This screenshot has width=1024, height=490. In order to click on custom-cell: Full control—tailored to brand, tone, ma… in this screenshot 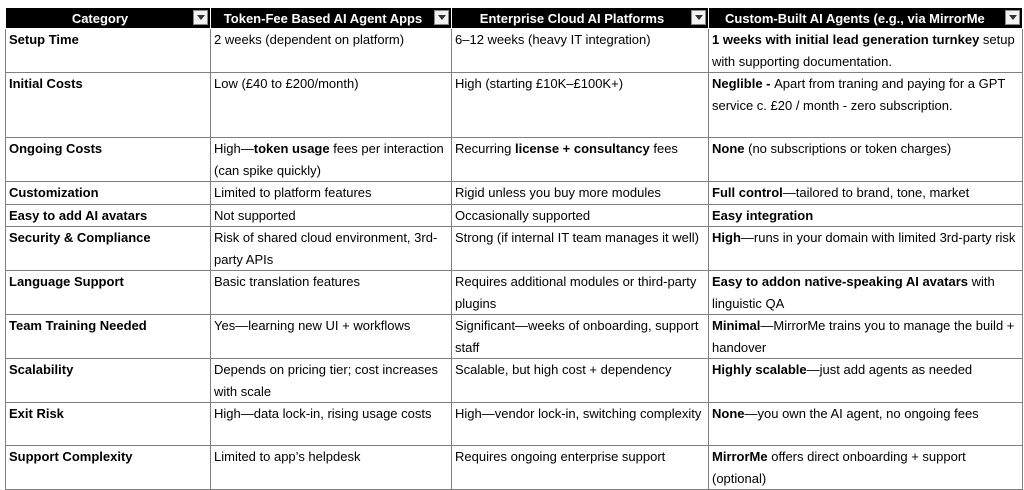, I will do `click(865, 193)`.